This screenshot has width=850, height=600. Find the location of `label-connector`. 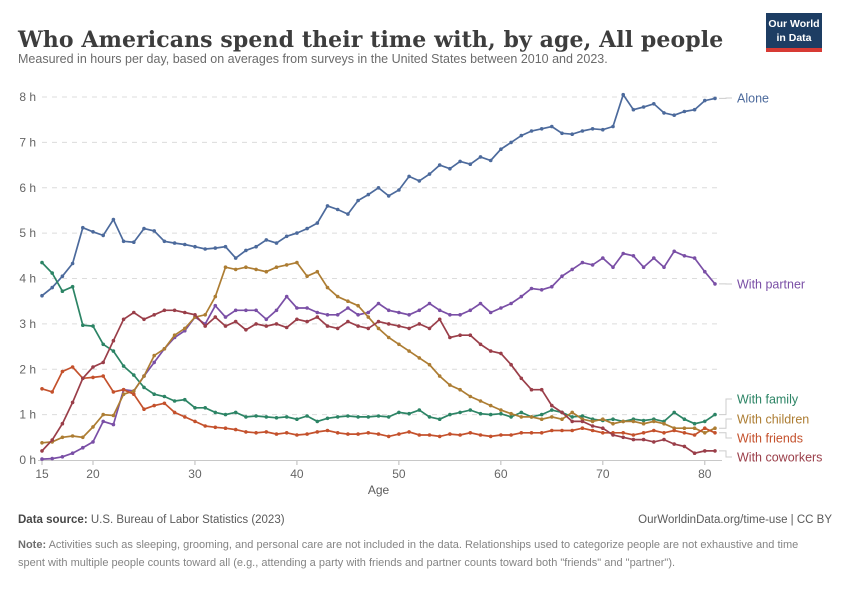

label-connector is located at coordinates (725, 435).